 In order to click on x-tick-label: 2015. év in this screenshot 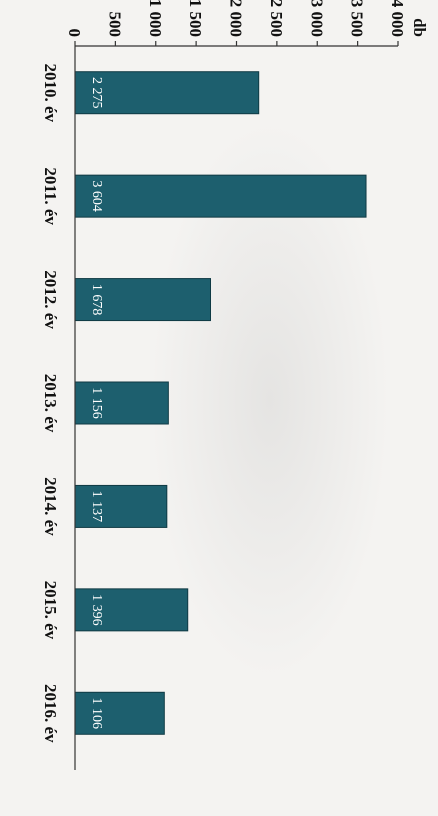, I will do `click(50, 610)`.